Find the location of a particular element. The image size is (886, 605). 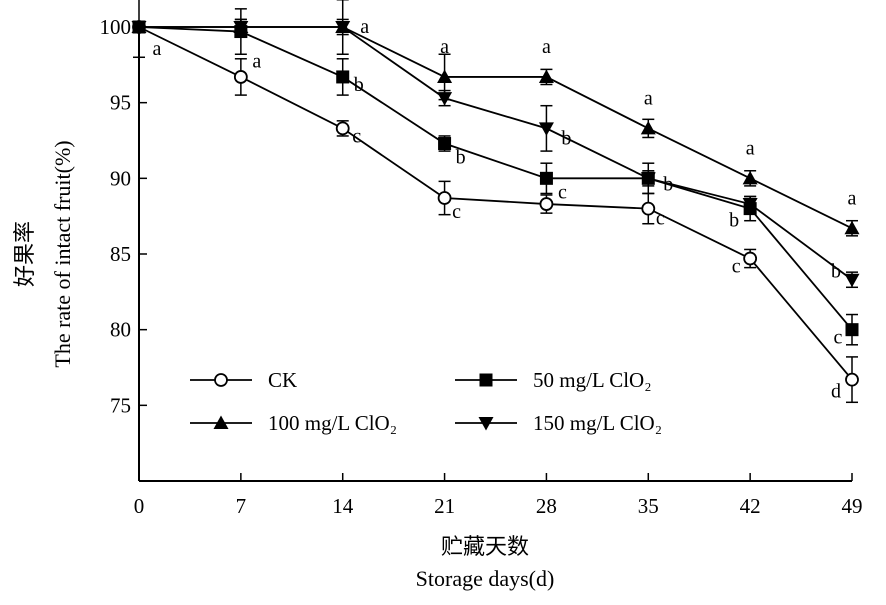

x-tick-label: 21 is located at coordinates (444, 506).